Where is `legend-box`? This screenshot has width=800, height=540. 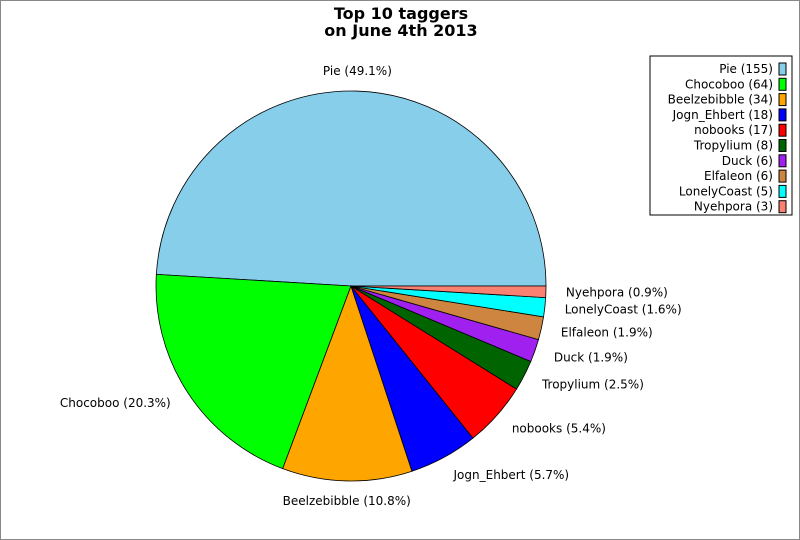 legend-box is located at coordinates (721, 135).